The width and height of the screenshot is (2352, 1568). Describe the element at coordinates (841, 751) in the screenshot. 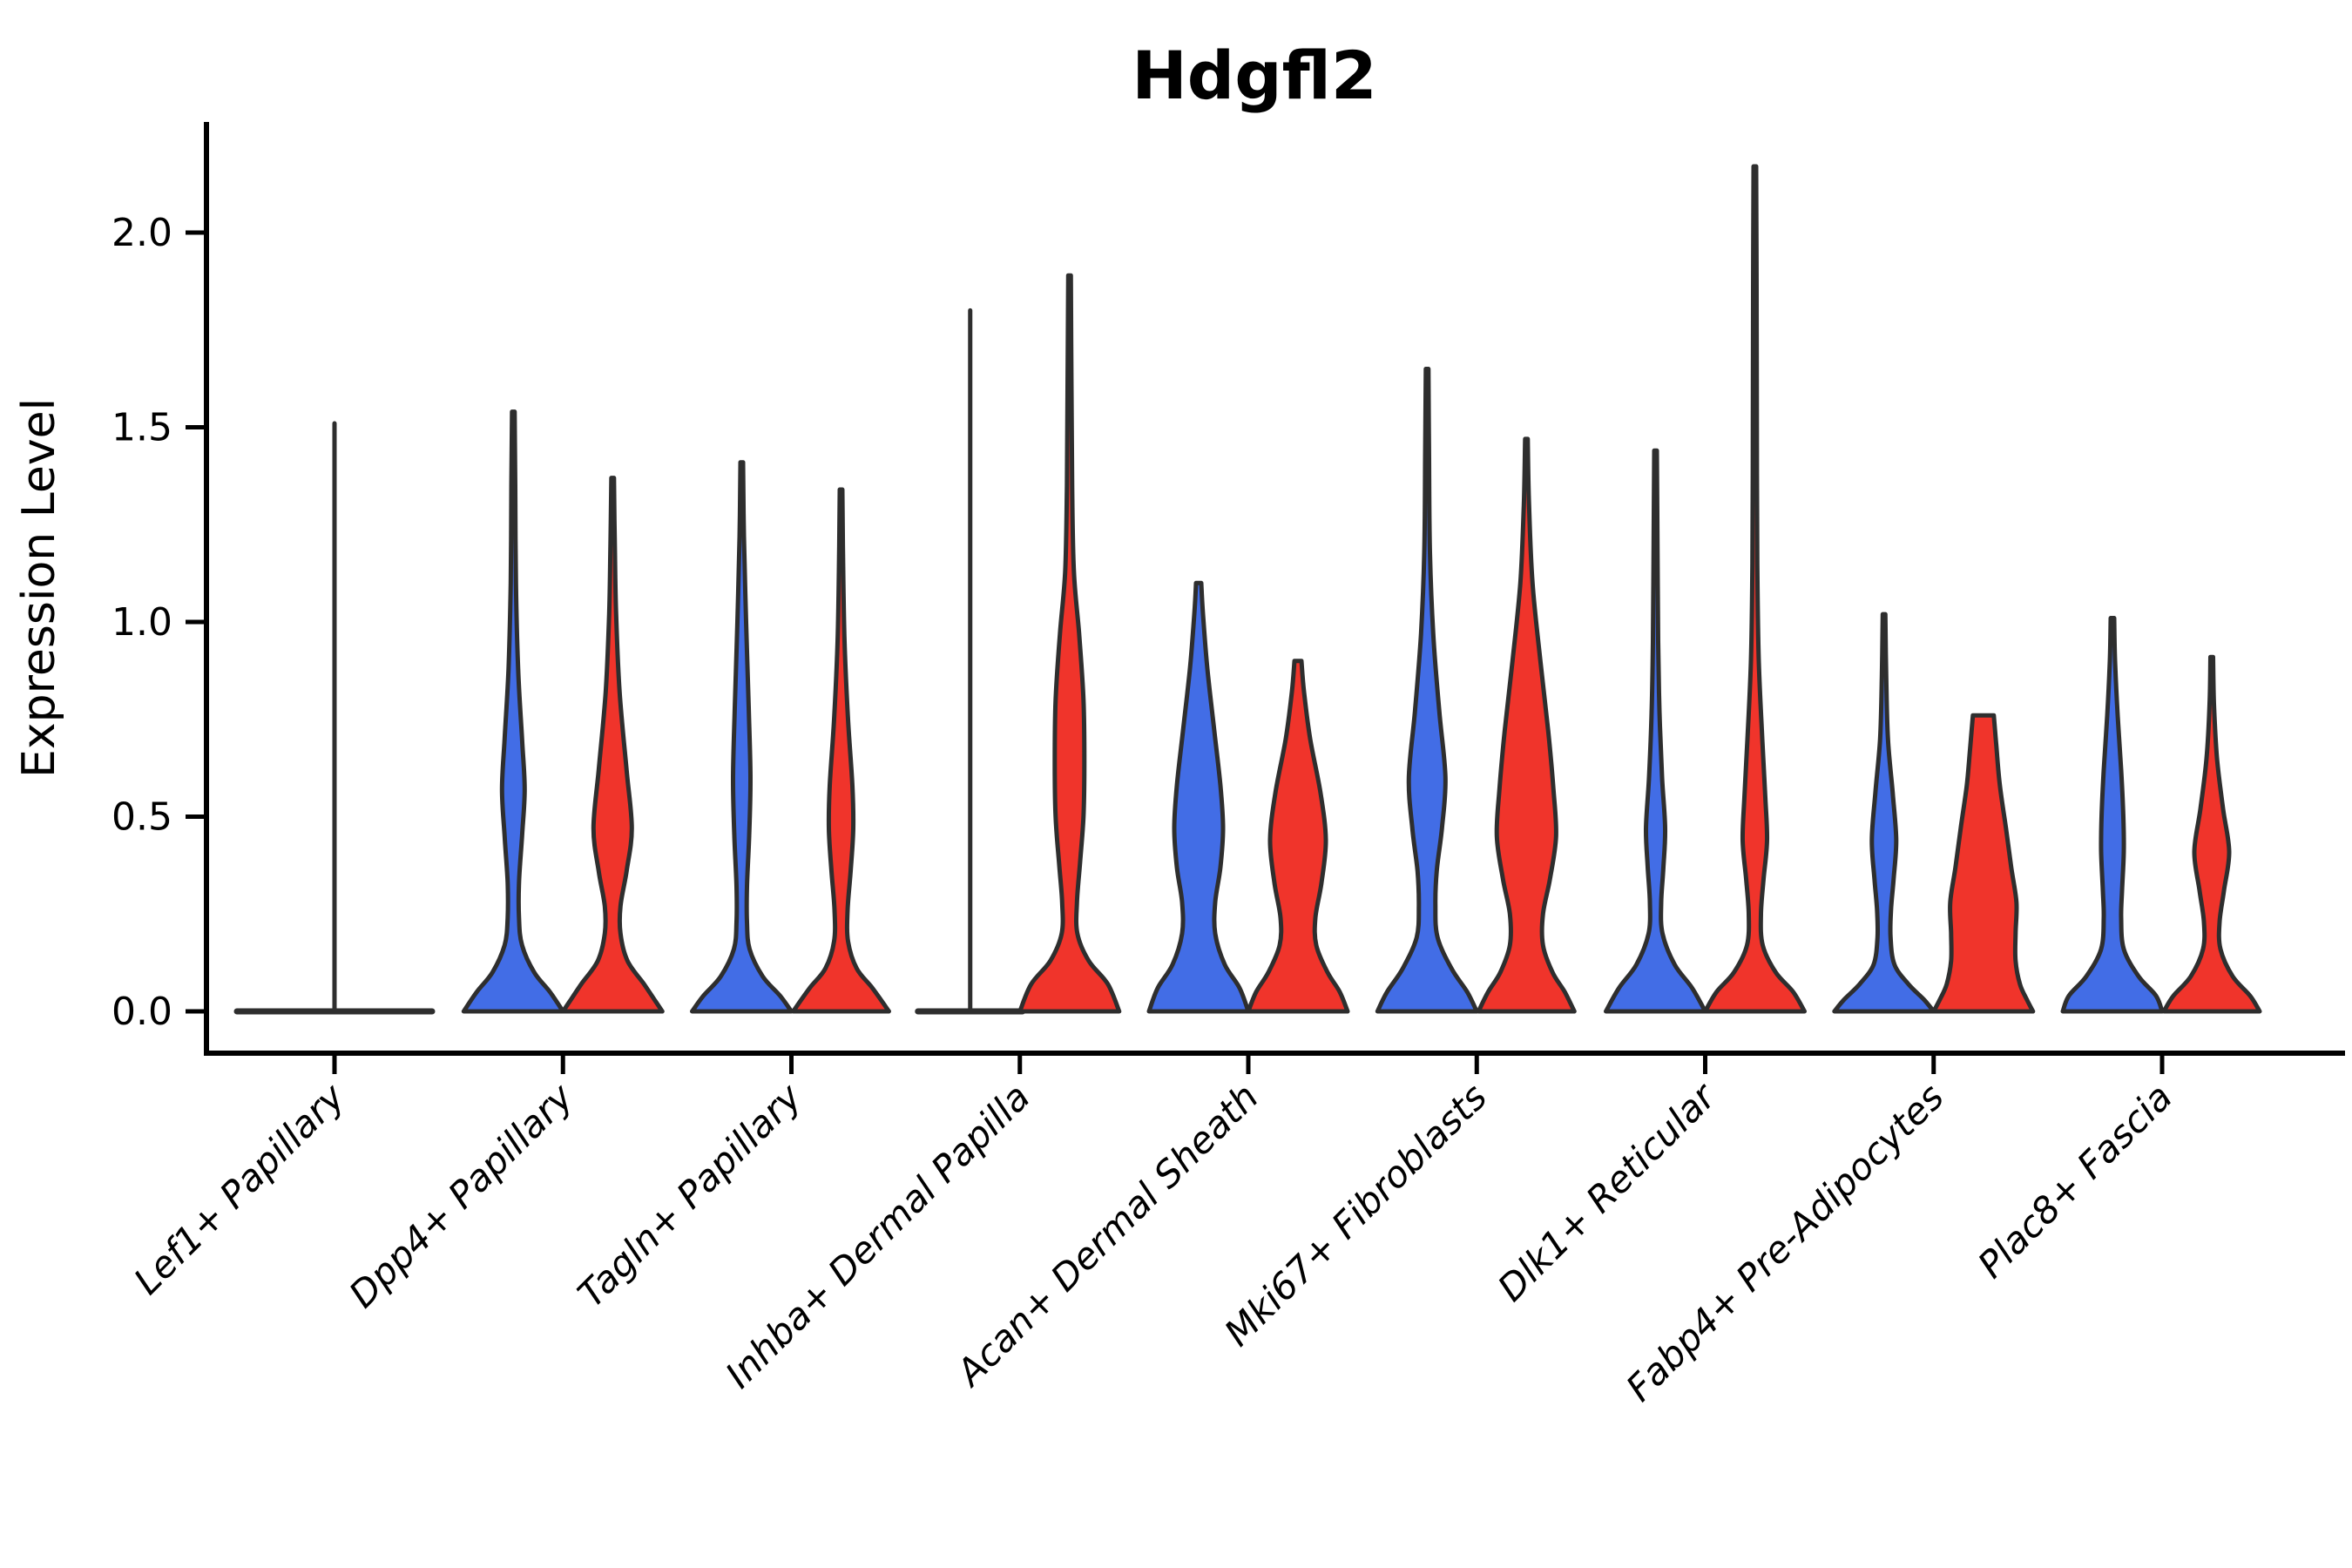

I see `violin-2-red` at that location.